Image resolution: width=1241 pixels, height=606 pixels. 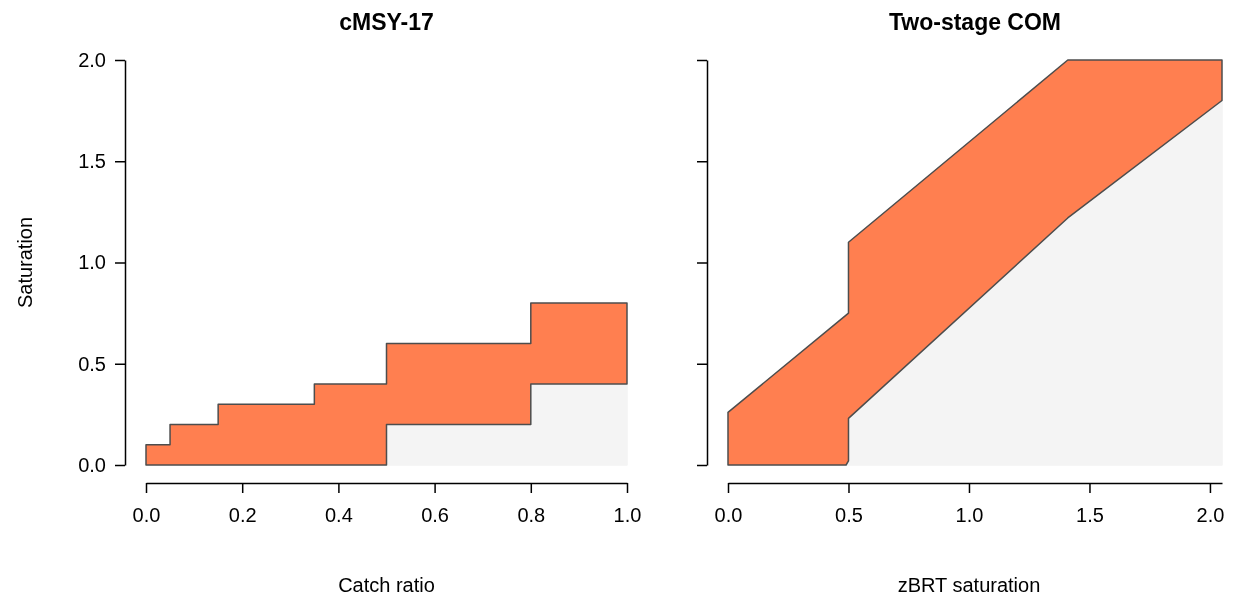 I want to click on x-tick-label: 0.2, so click(x=242, y=515).